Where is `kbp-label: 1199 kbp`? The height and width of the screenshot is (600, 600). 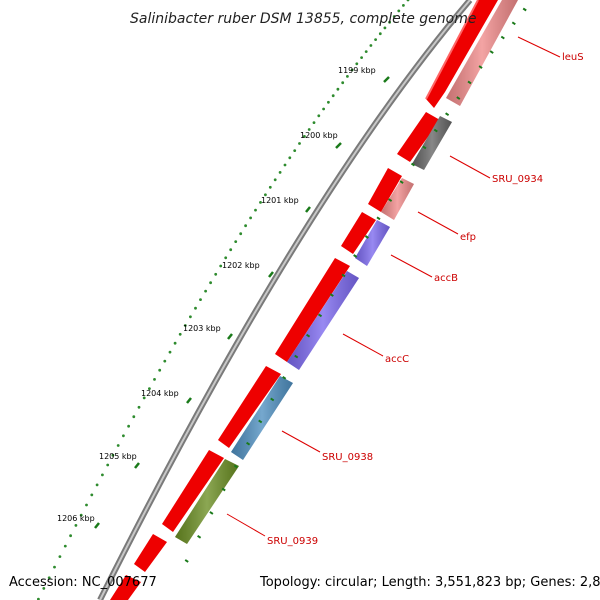
kbp-label: 1199 kbp is located at coordinates (357, 70).